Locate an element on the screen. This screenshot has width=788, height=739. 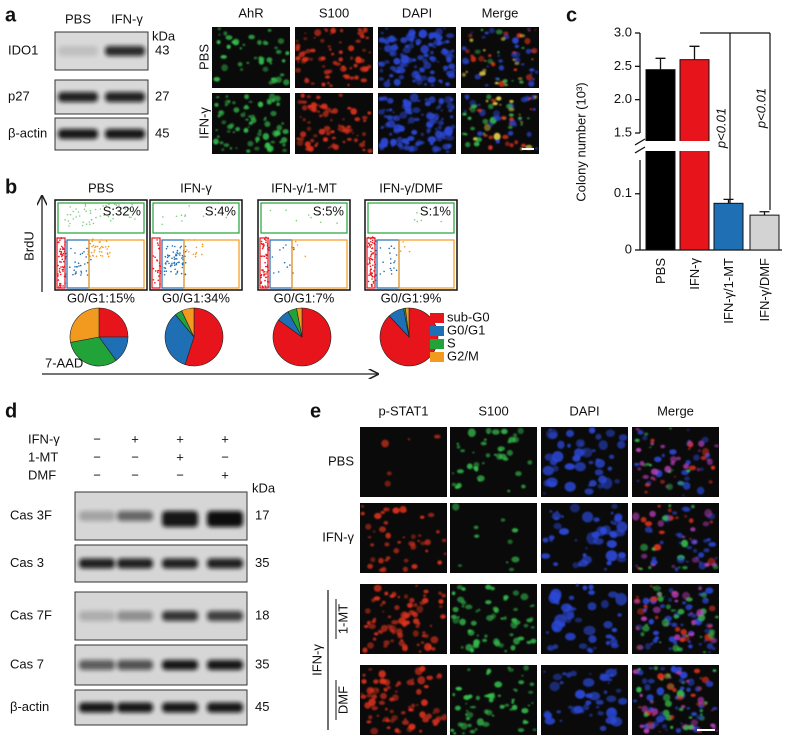
row-label: IFN-γ is located at coordinates (316, 660).